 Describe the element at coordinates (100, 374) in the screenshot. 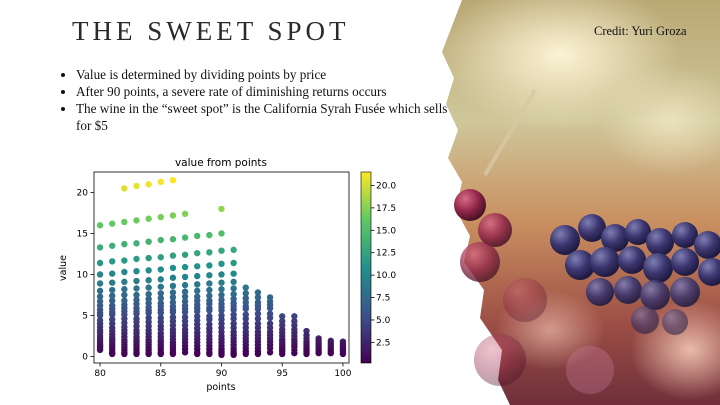

I see `x-tick-label: 80` at that location.